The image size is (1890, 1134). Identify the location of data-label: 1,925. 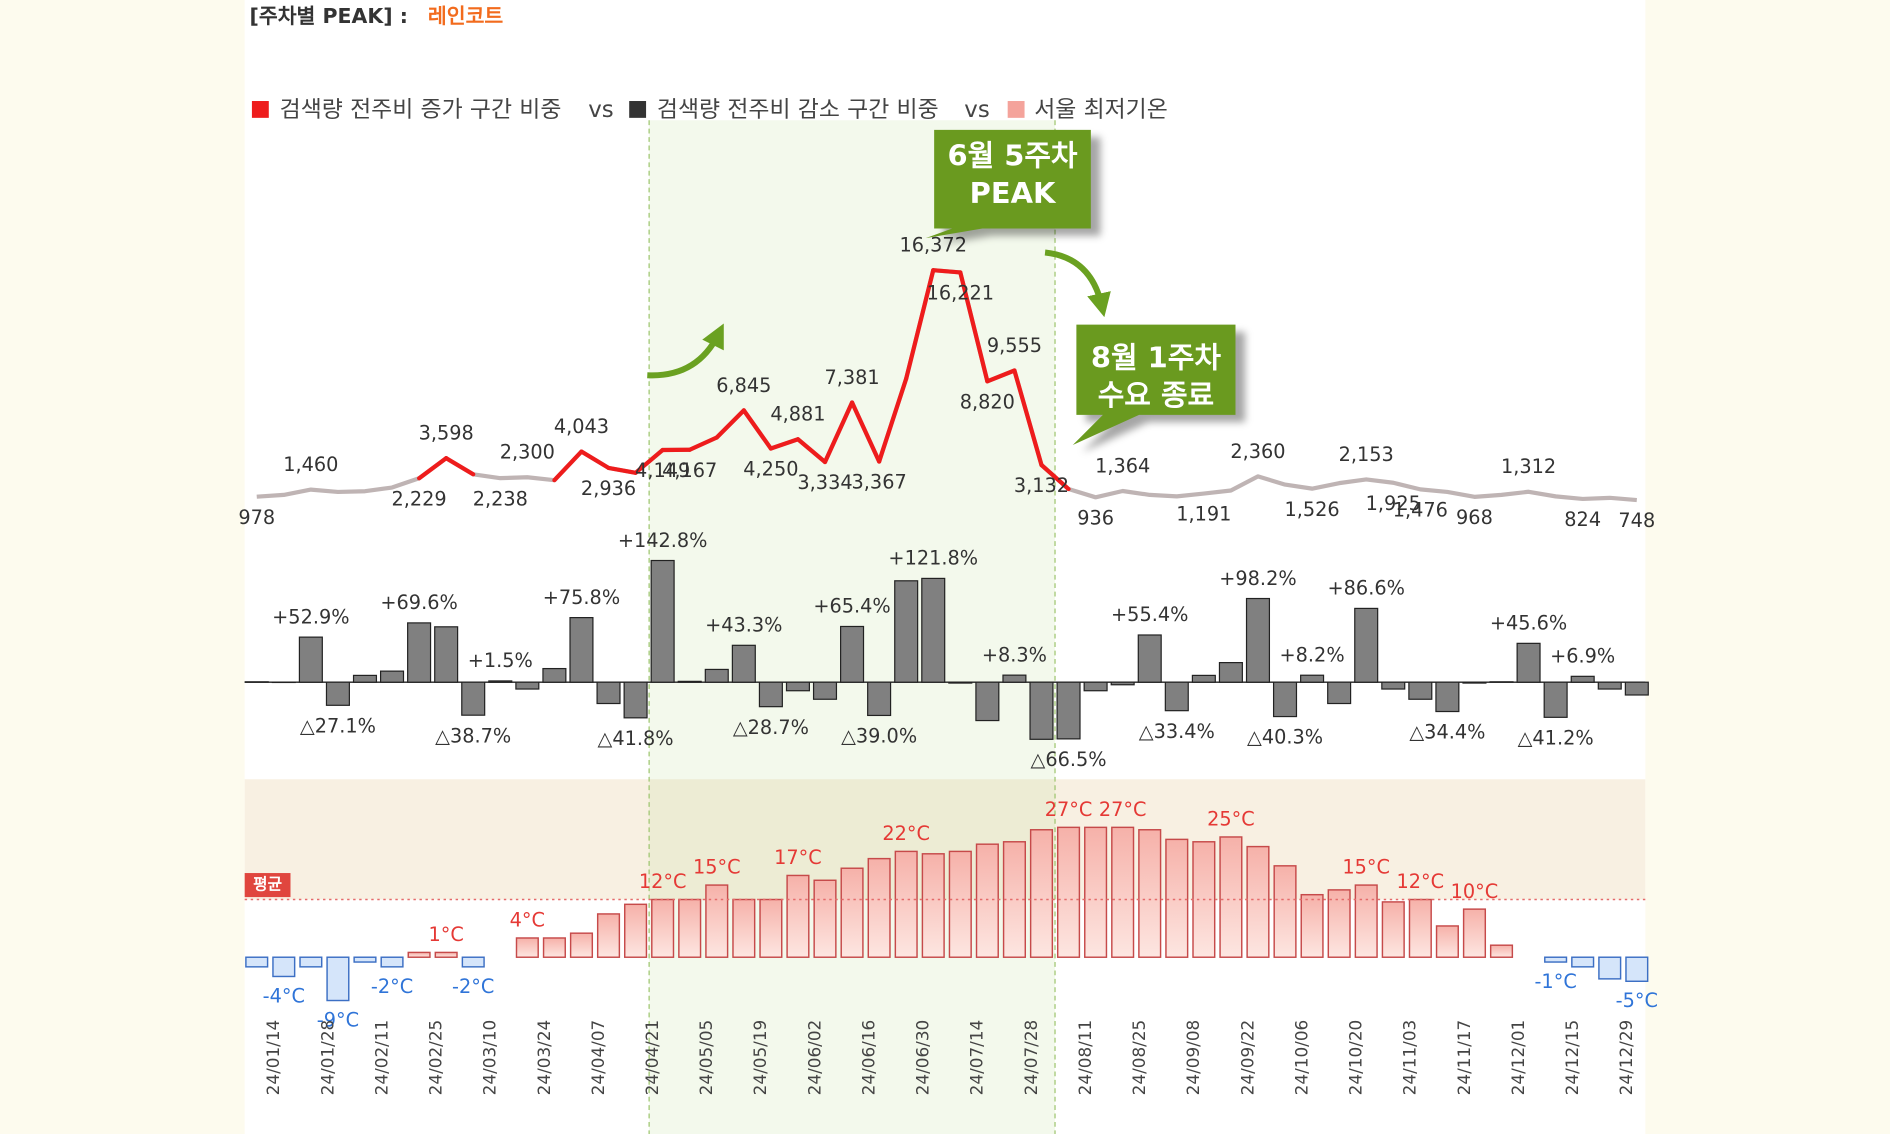
(1393, 503).